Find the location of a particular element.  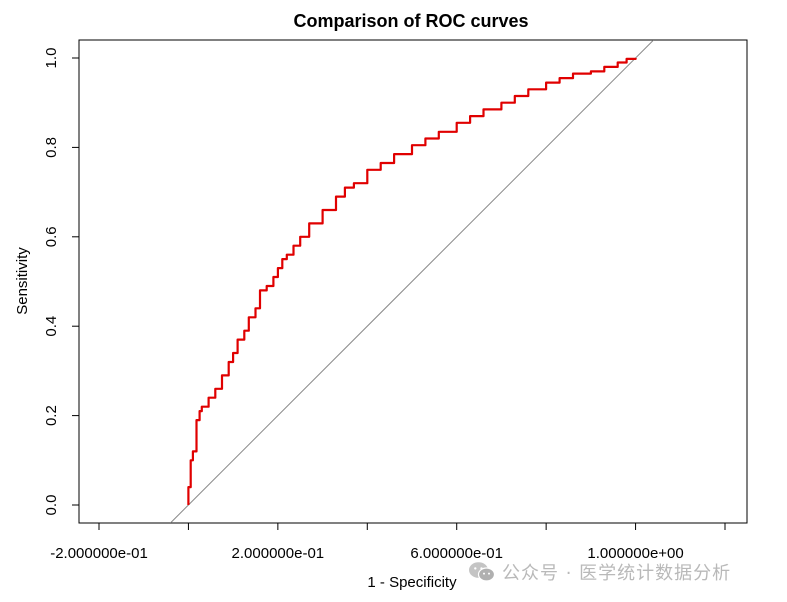

watermark: 公众号 · 医学统计数据分析 is located at coordinates (599, 572).